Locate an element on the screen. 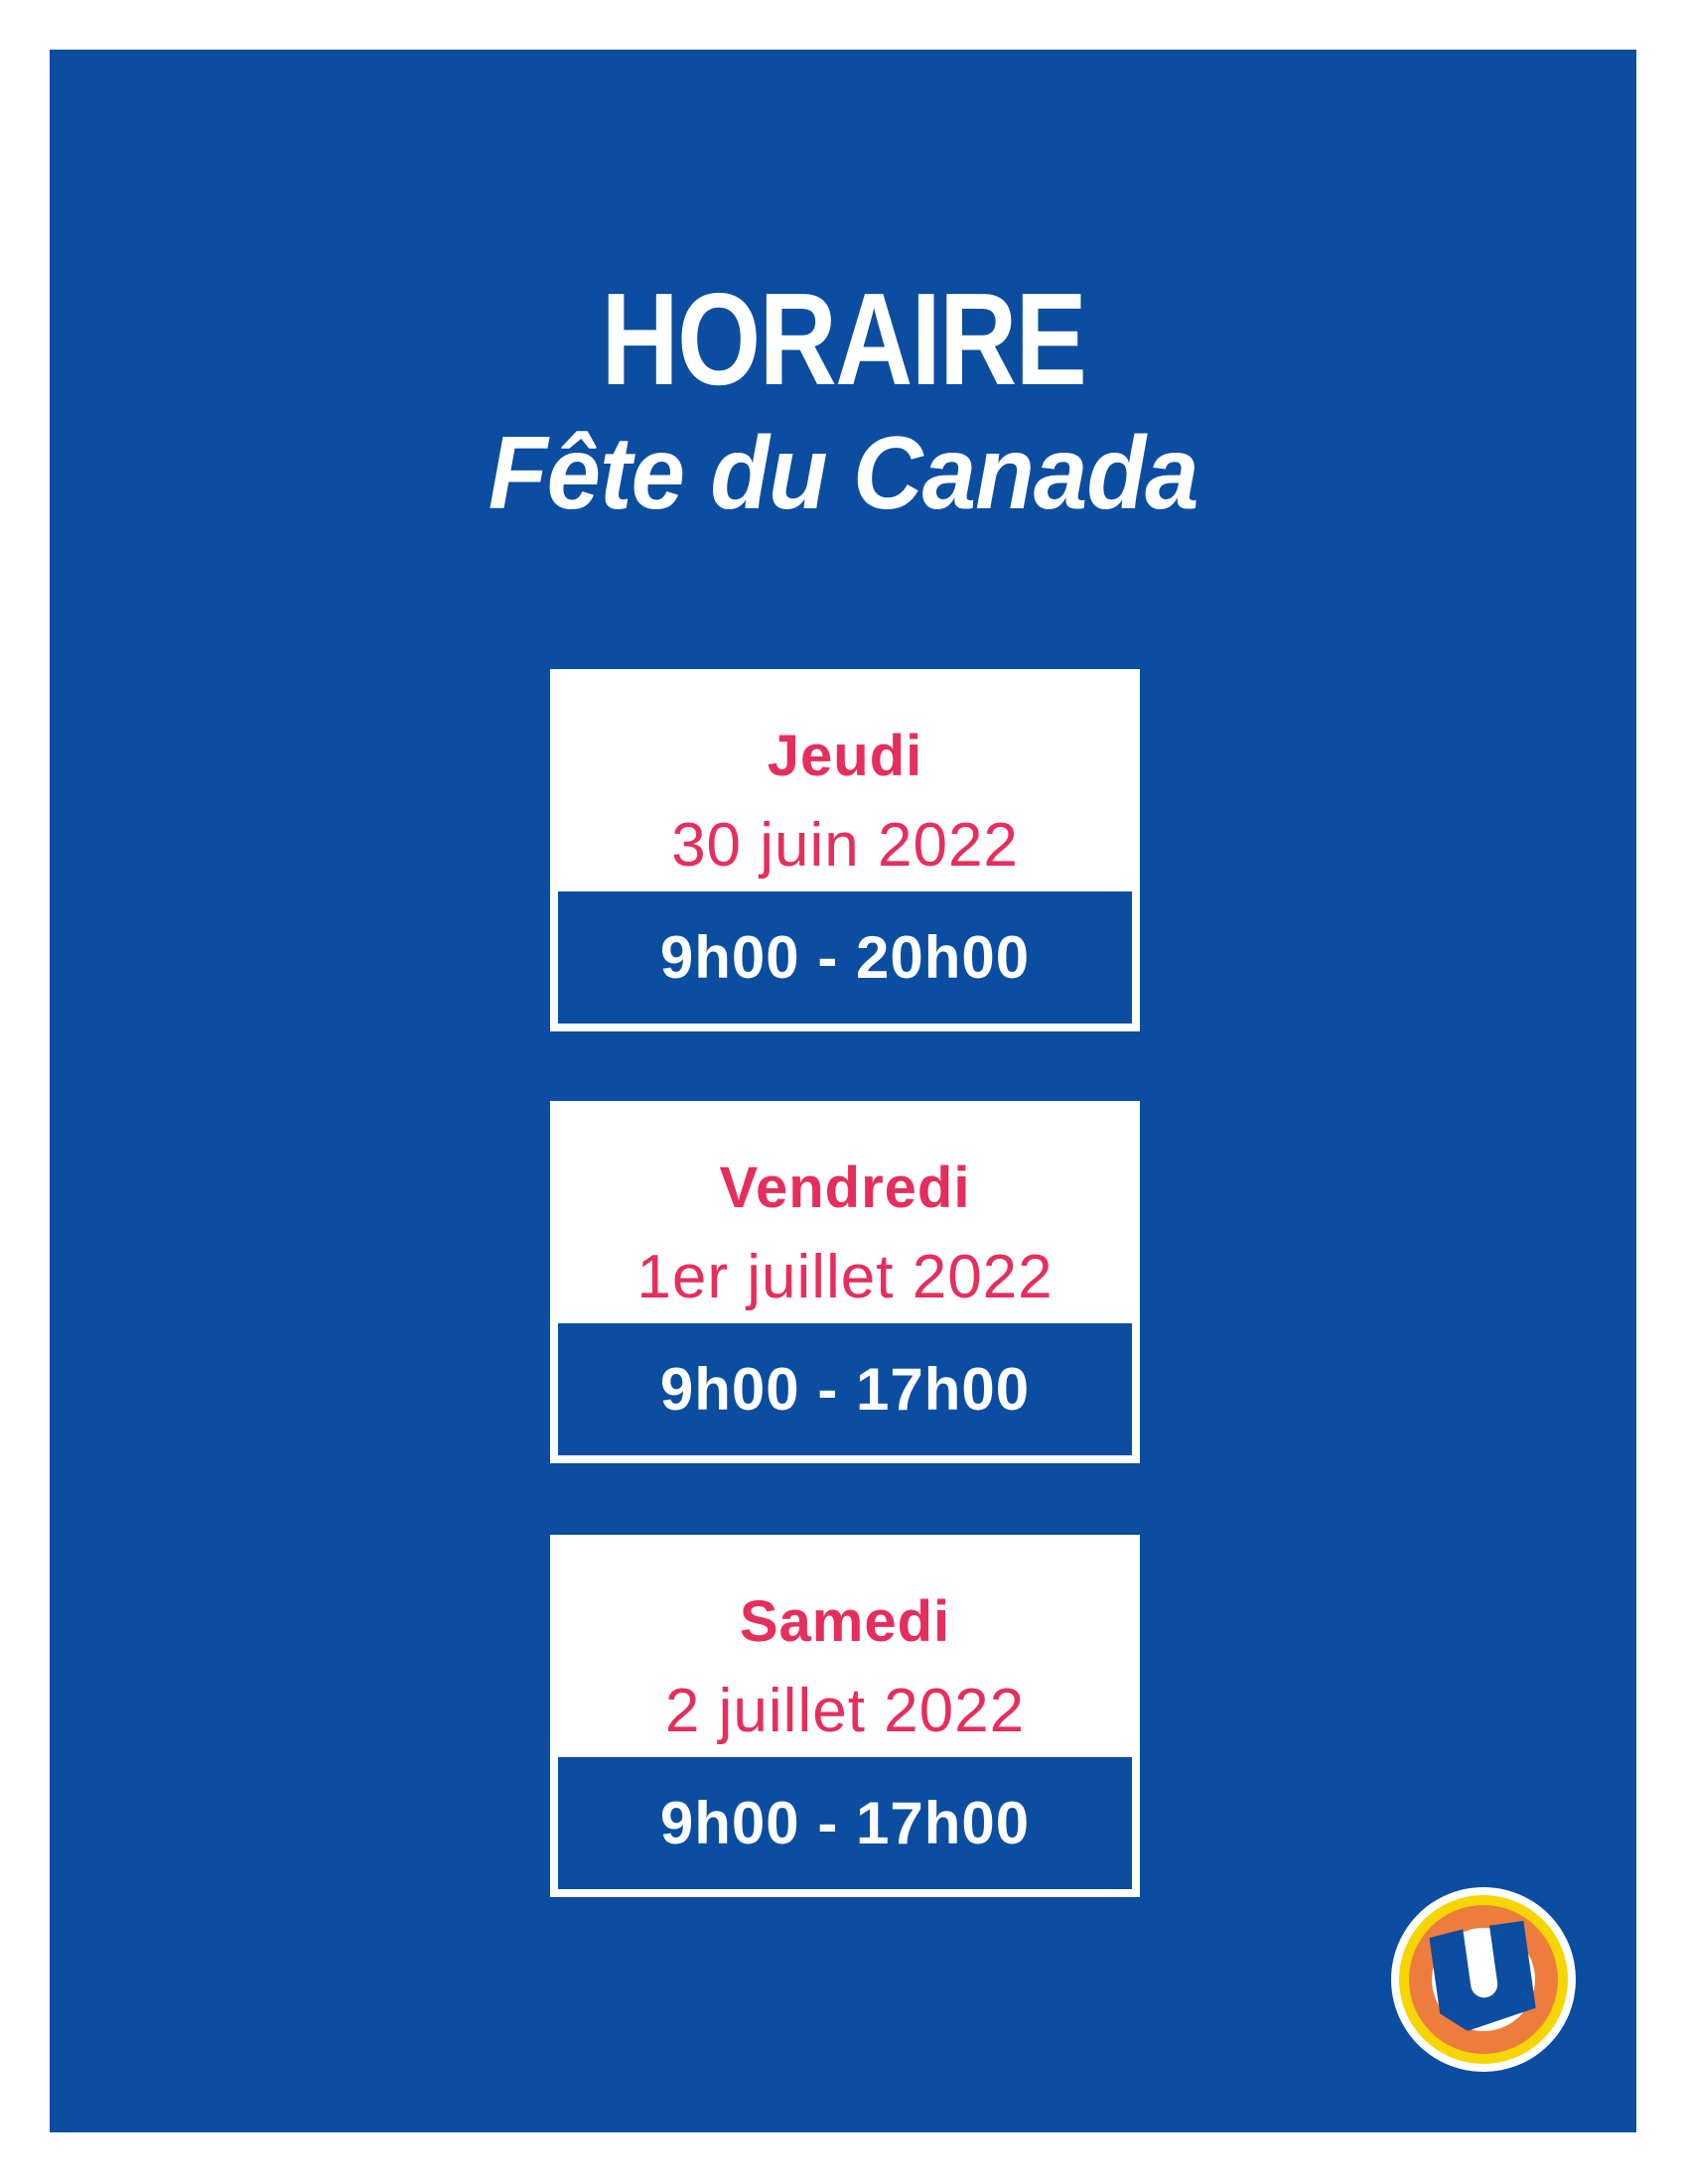 The width and height of the screenshot is (1688, 2184). poster-subtitle-text: Fête du Canada is located at coordinates (843, 473).